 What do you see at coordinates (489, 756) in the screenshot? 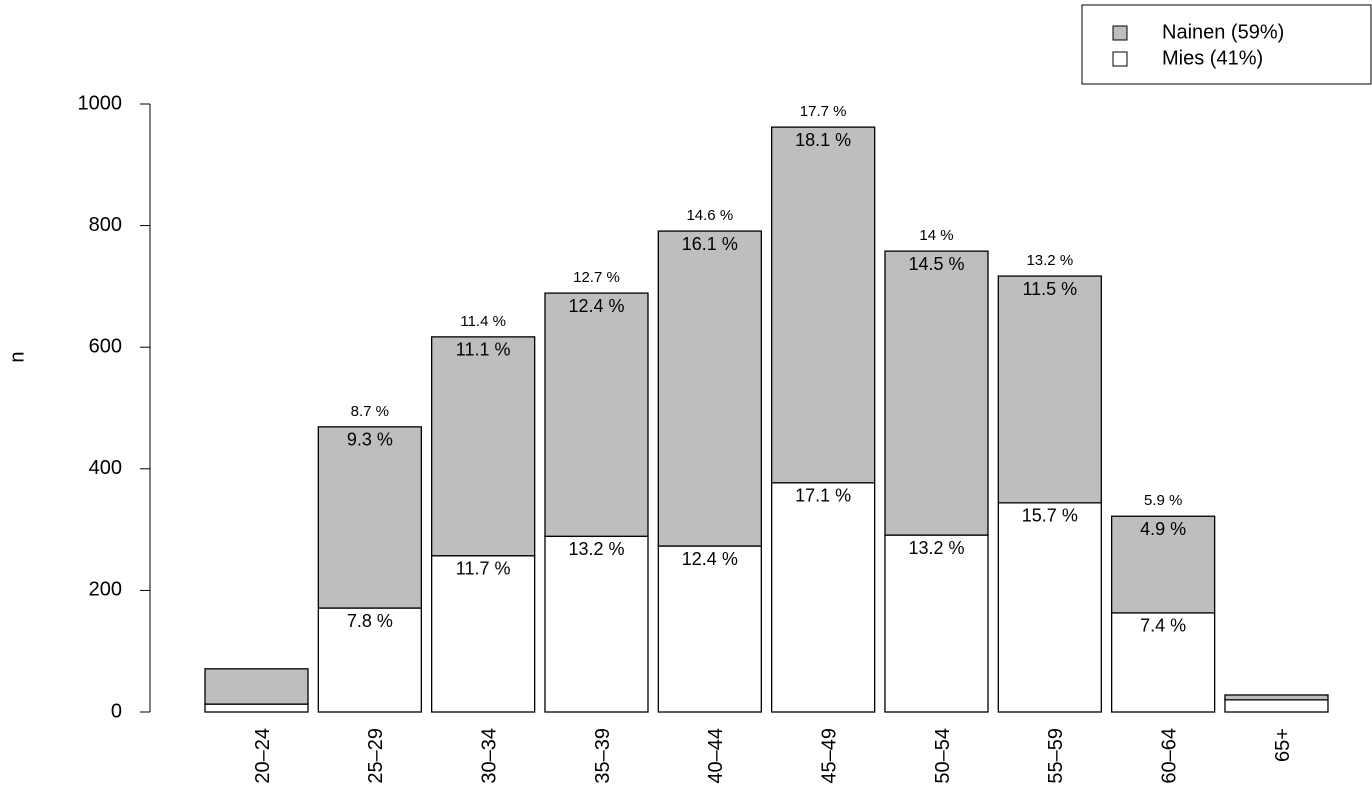
I see `x-tick-label: 30–34` at bounding box center [489, 756].